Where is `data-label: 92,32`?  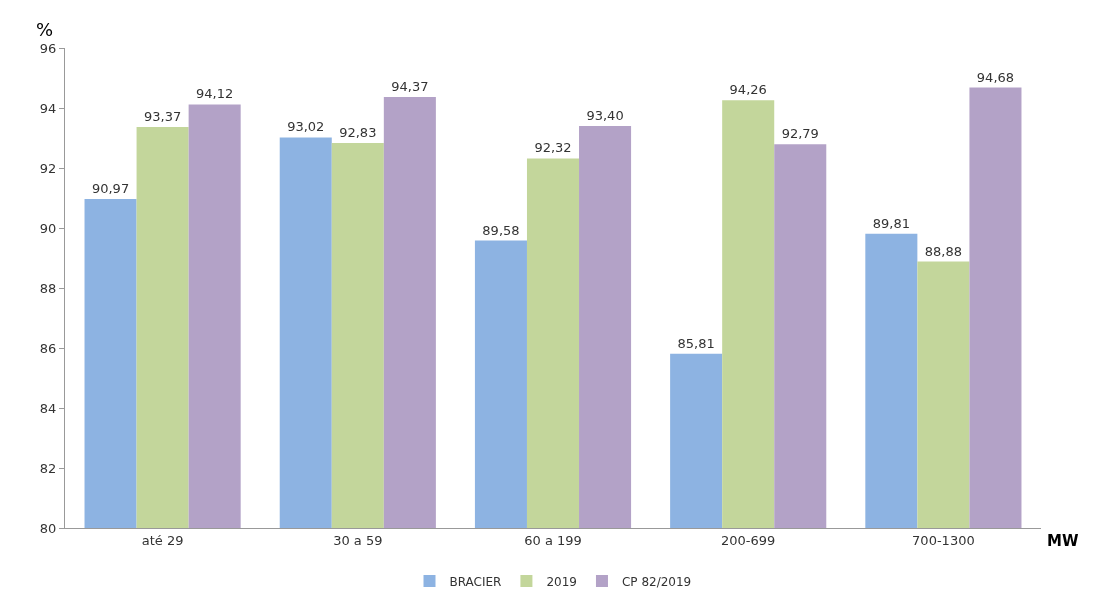 data-label: 92,32 is located at coordinates (553, 148).